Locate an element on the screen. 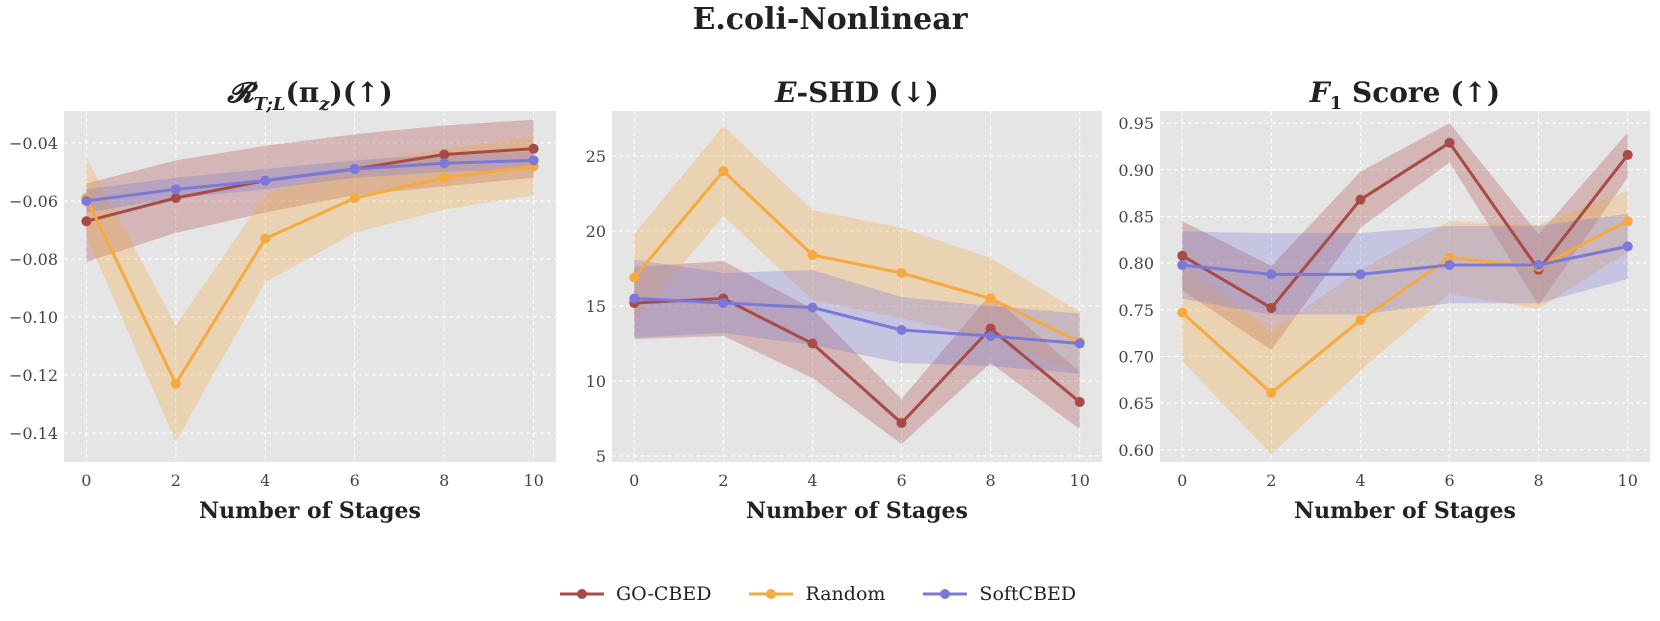 This screenshot has height=621, width=1660. y-tick-label: 10 is located at coordinates (596, 381).